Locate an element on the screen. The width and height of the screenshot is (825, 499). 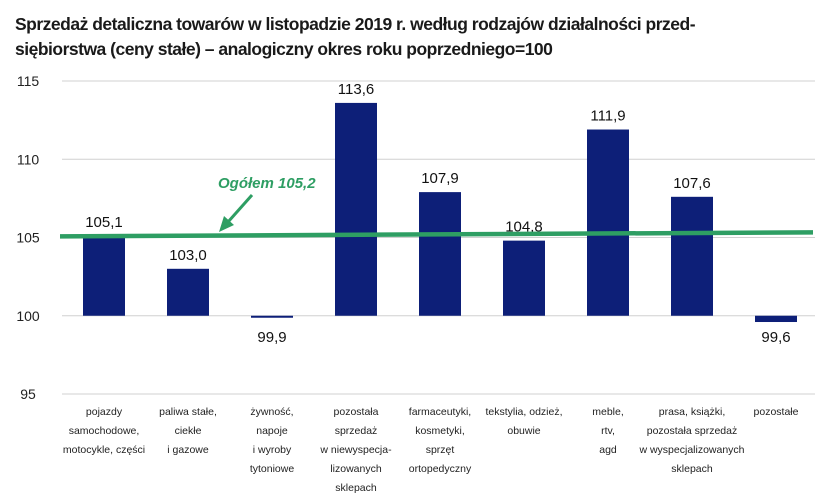
arrow-head-icon is located at coordinates (226, 224).